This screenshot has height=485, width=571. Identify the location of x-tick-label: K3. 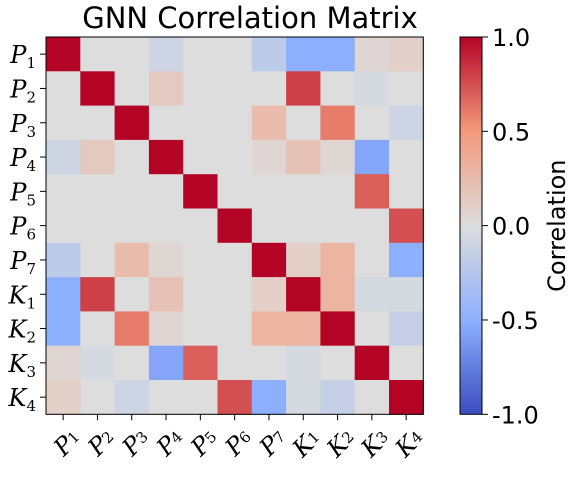
(375, 443).